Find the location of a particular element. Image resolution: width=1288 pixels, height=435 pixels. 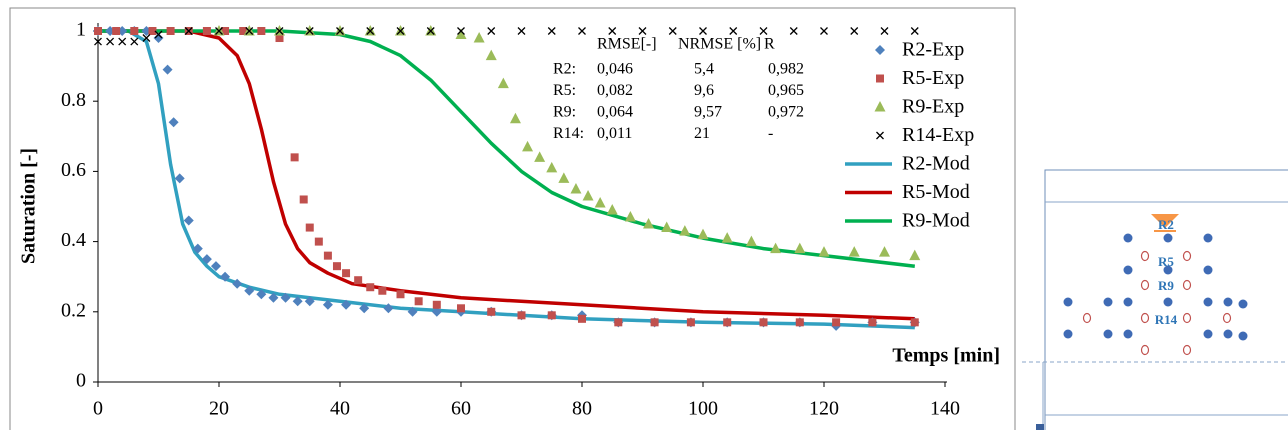

sensor-label: R5 is located at coordinates (1166, 261).